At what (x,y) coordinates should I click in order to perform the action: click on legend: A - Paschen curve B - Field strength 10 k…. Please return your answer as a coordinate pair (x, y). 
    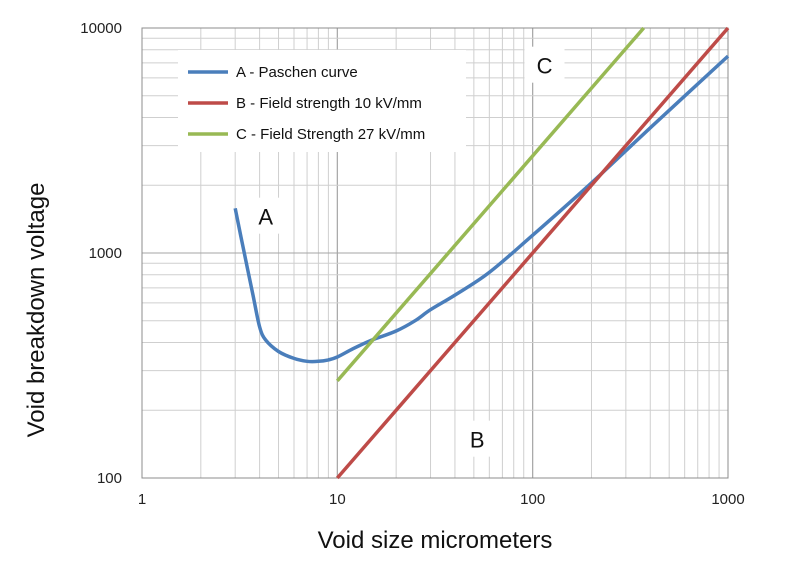
    Looking at the image, I should click on (322, 101).